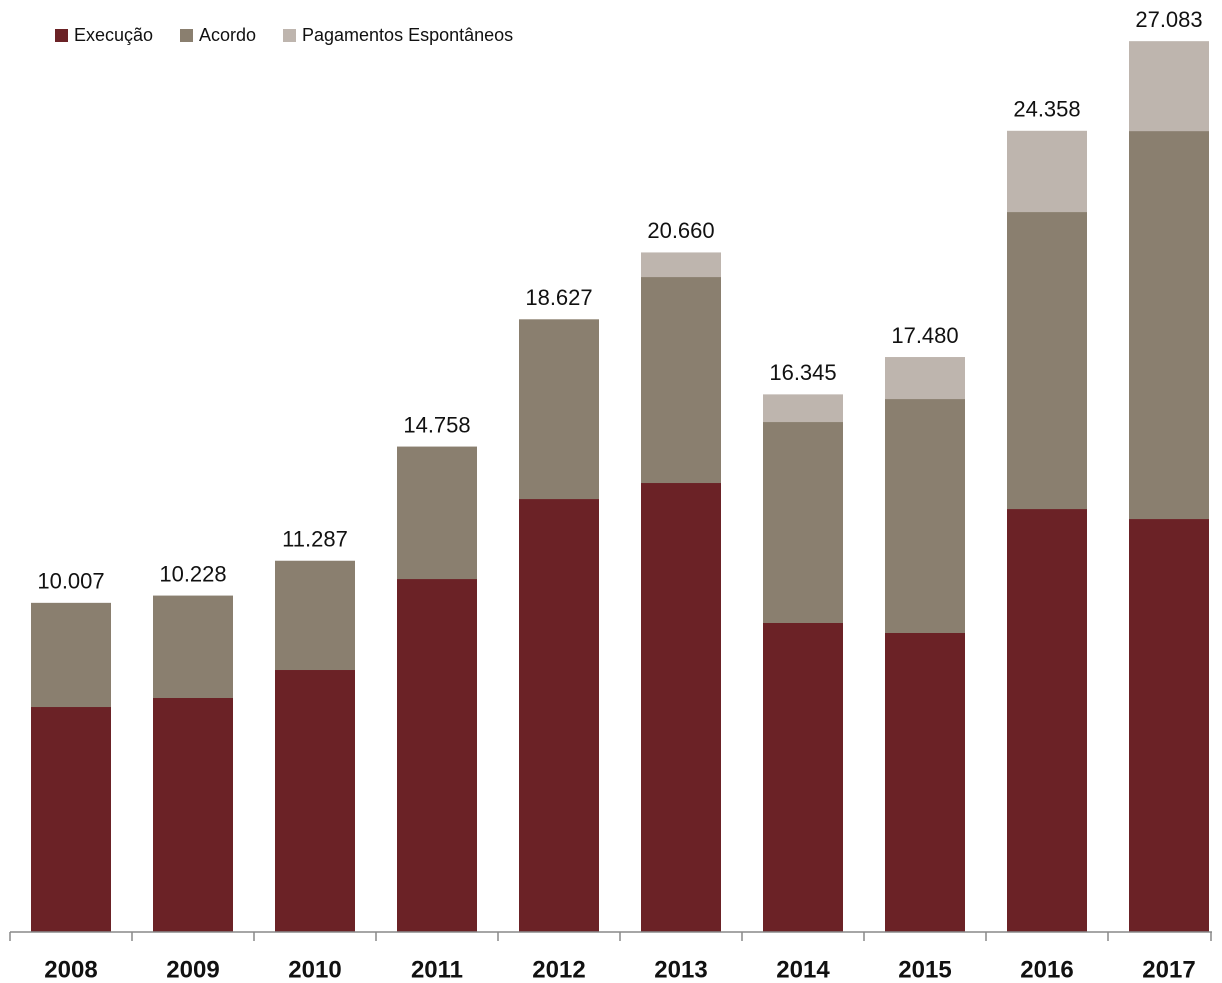  What do you see at coordinates (192, 969) in the screenshot?
I see `x-tick-label: 2009` at bounding box center [192, 969].